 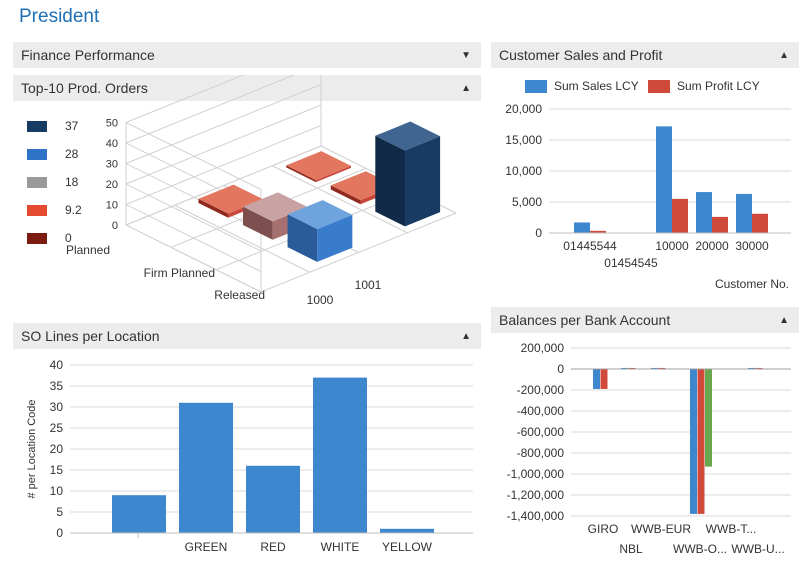 I want to click on x-tick-label: 01454545, so click(x=631, y=263).